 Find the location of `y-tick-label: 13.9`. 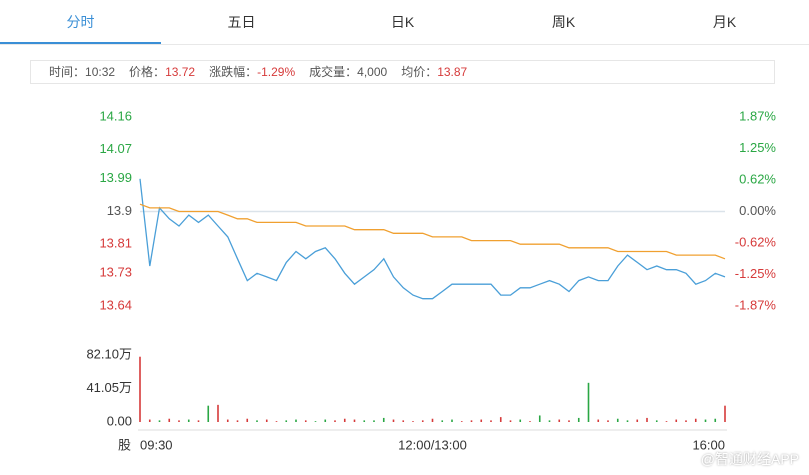

y-tick-label: 13.9 is located at coordinates (119, 210).